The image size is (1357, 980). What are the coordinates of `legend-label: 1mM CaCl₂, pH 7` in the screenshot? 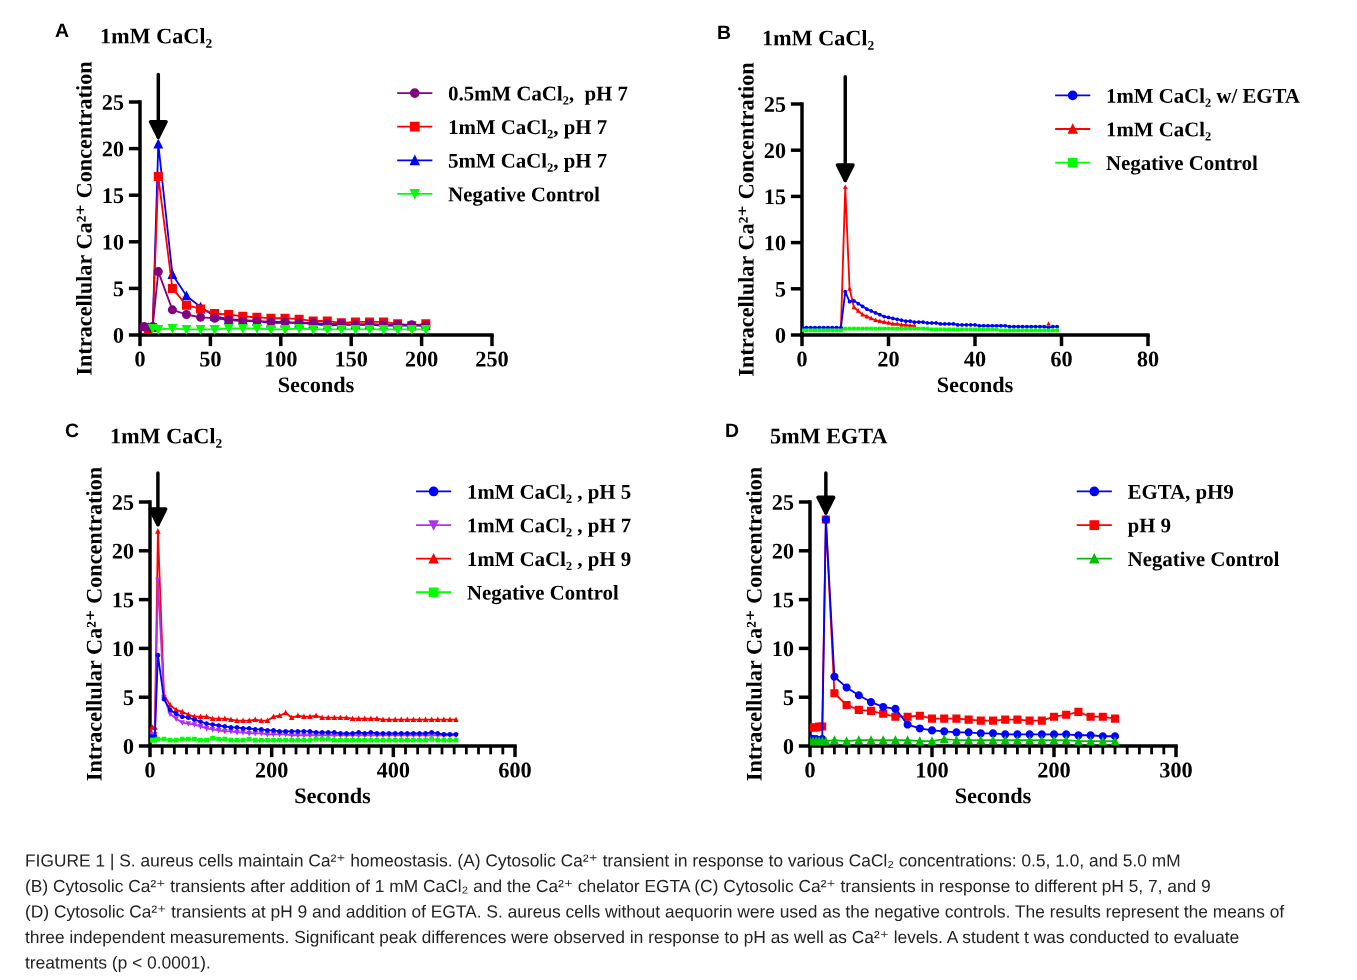 It's located at (528, 129).